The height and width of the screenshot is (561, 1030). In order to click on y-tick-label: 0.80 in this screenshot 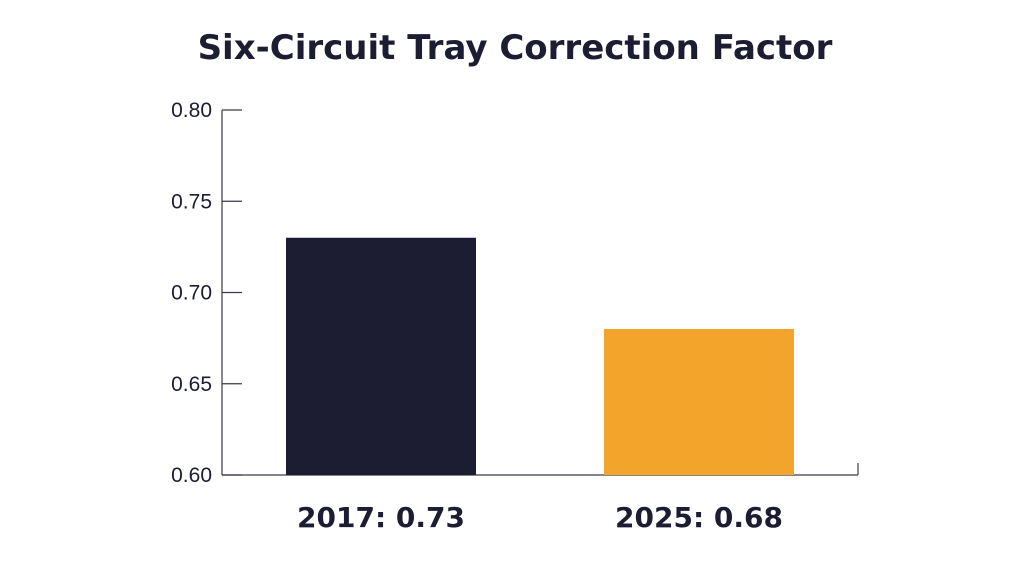, I will do `click(191, 110)`.